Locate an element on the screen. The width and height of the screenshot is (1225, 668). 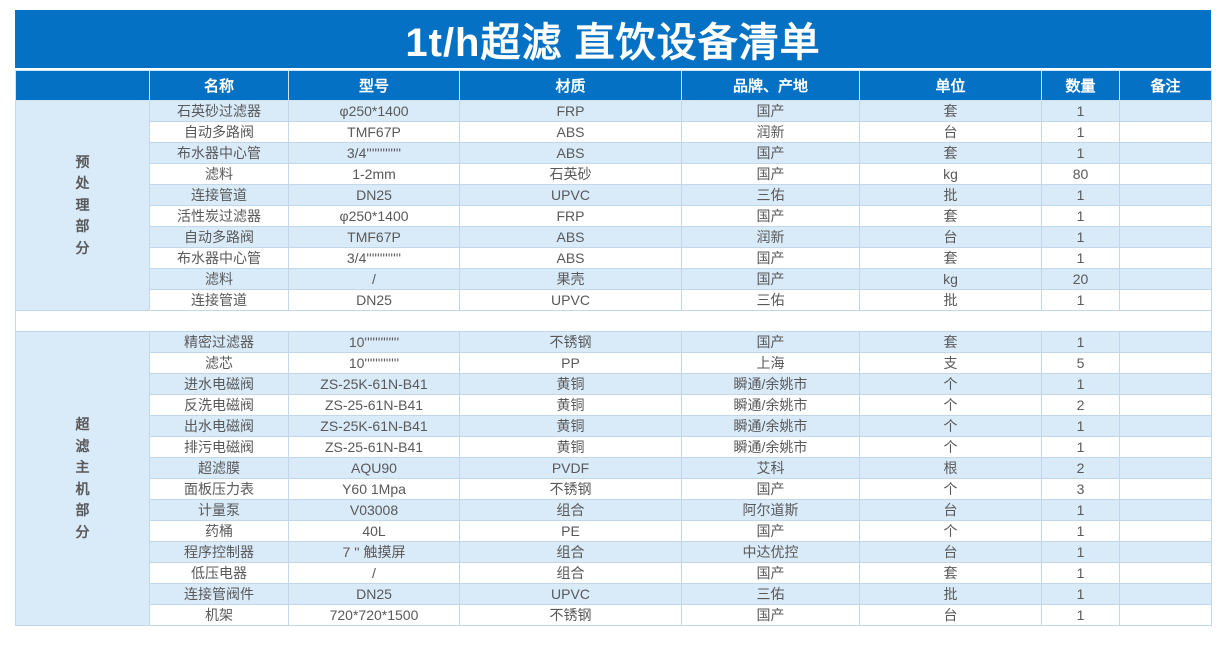
section-label-char: 部 is located at coordinates (82, 226).